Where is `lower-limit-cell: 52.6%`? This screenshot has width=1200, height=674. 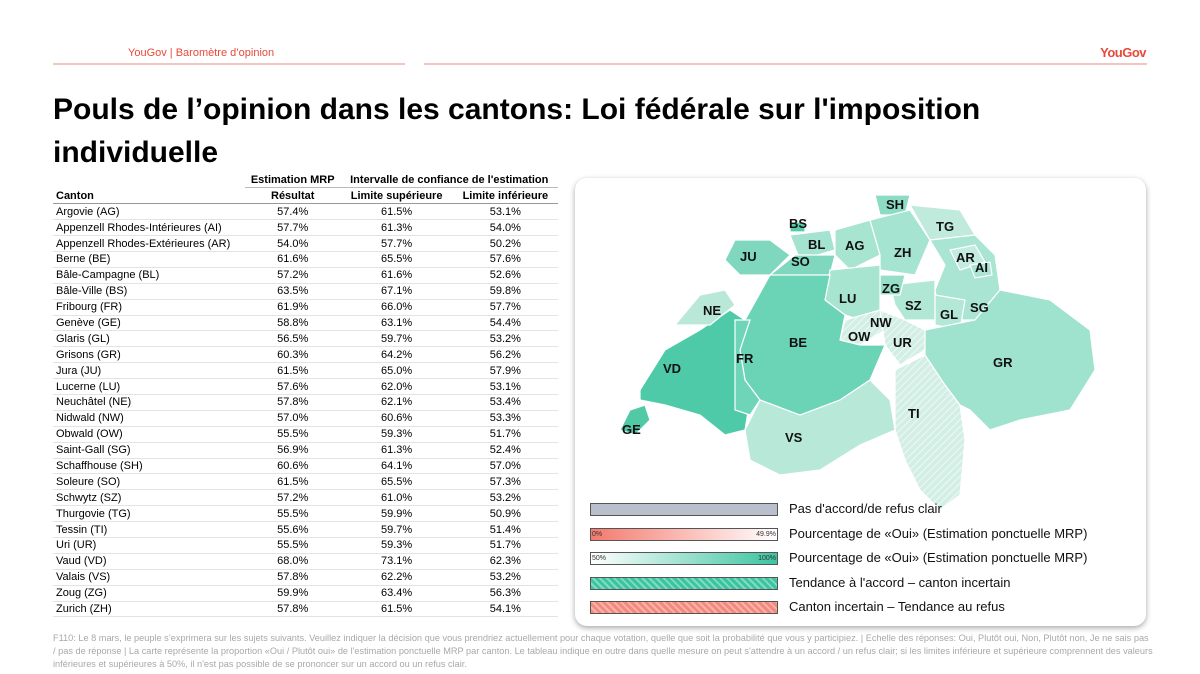 lower-limit-cell: 52.6% is located at coordinates (505, 275).